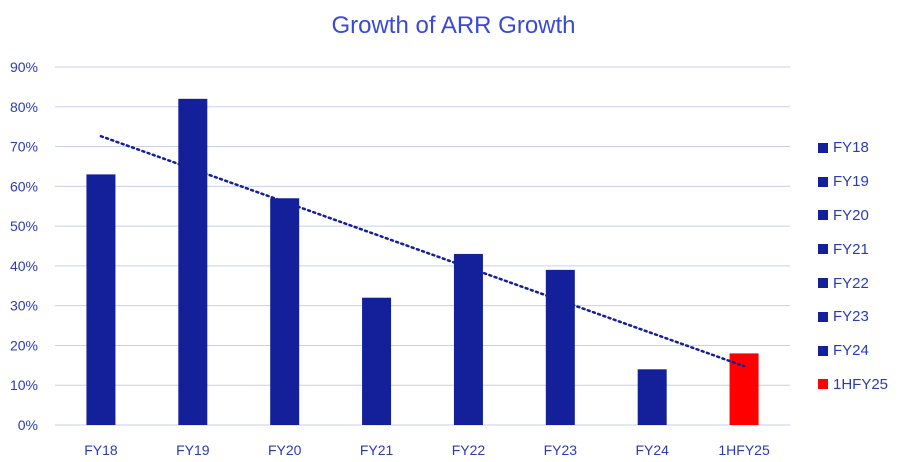 The width and height of the screenshot is (907, 462). Describe the element at coordinates (24, 147) in the screenshot. I see `y-tick-label: 70%` at that location.